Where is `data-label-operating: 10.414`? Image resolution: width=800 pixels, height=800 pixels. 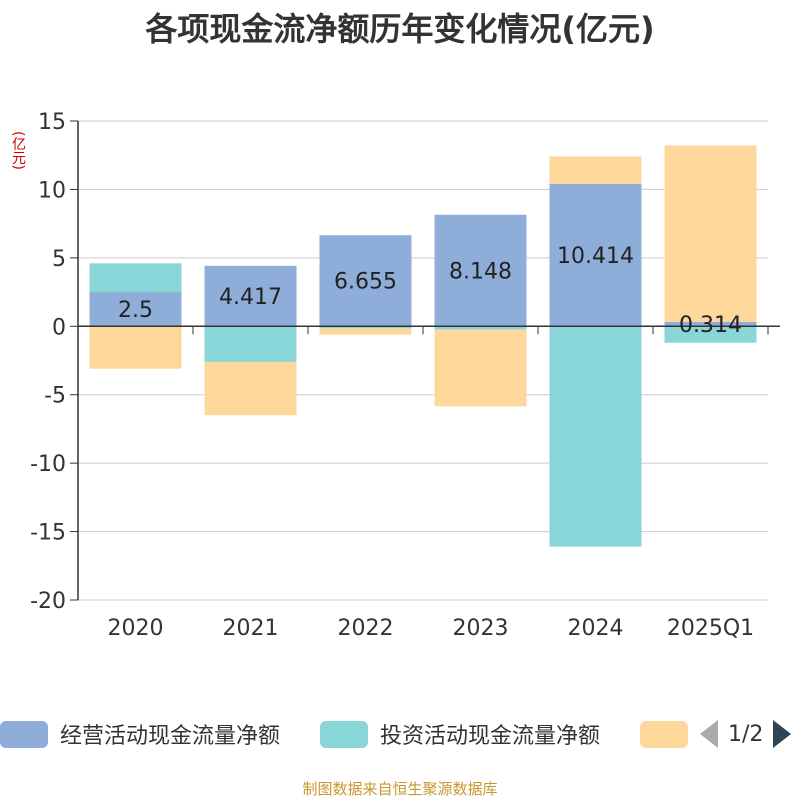 data-label-operating: 10.414 is located at coordinates (595, 256).